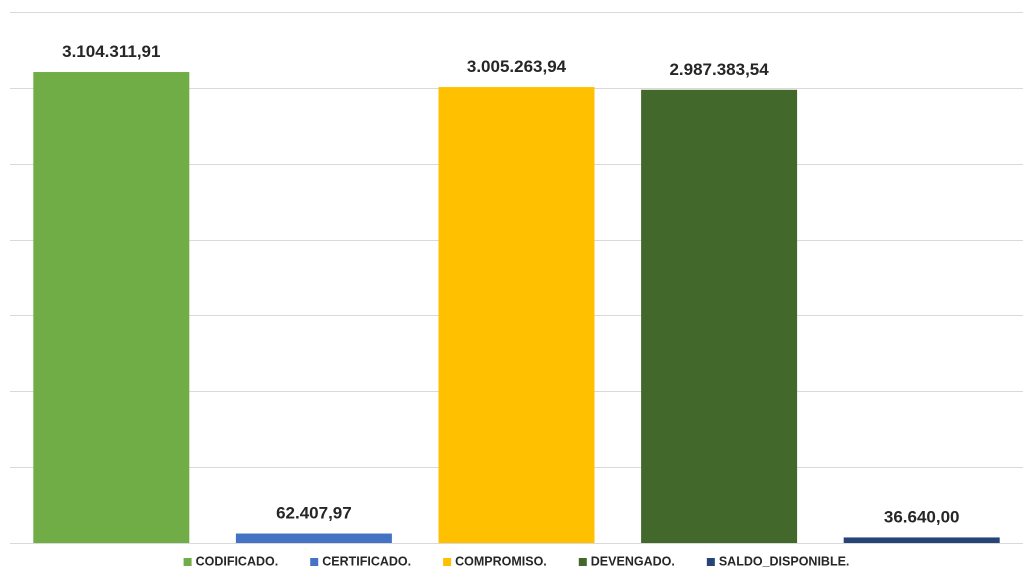 The height and width of the screenshot is (575, 1035). Describe the element at coordinates (719, 316) in the screenshot. I see `bar-devengado` at that location.